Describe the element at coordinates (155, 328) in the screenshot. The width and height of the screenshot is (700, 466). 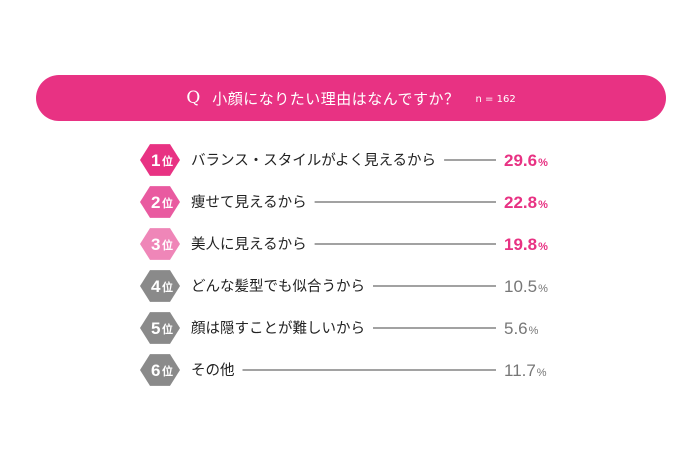
I see `rank-number: 5` at that location.